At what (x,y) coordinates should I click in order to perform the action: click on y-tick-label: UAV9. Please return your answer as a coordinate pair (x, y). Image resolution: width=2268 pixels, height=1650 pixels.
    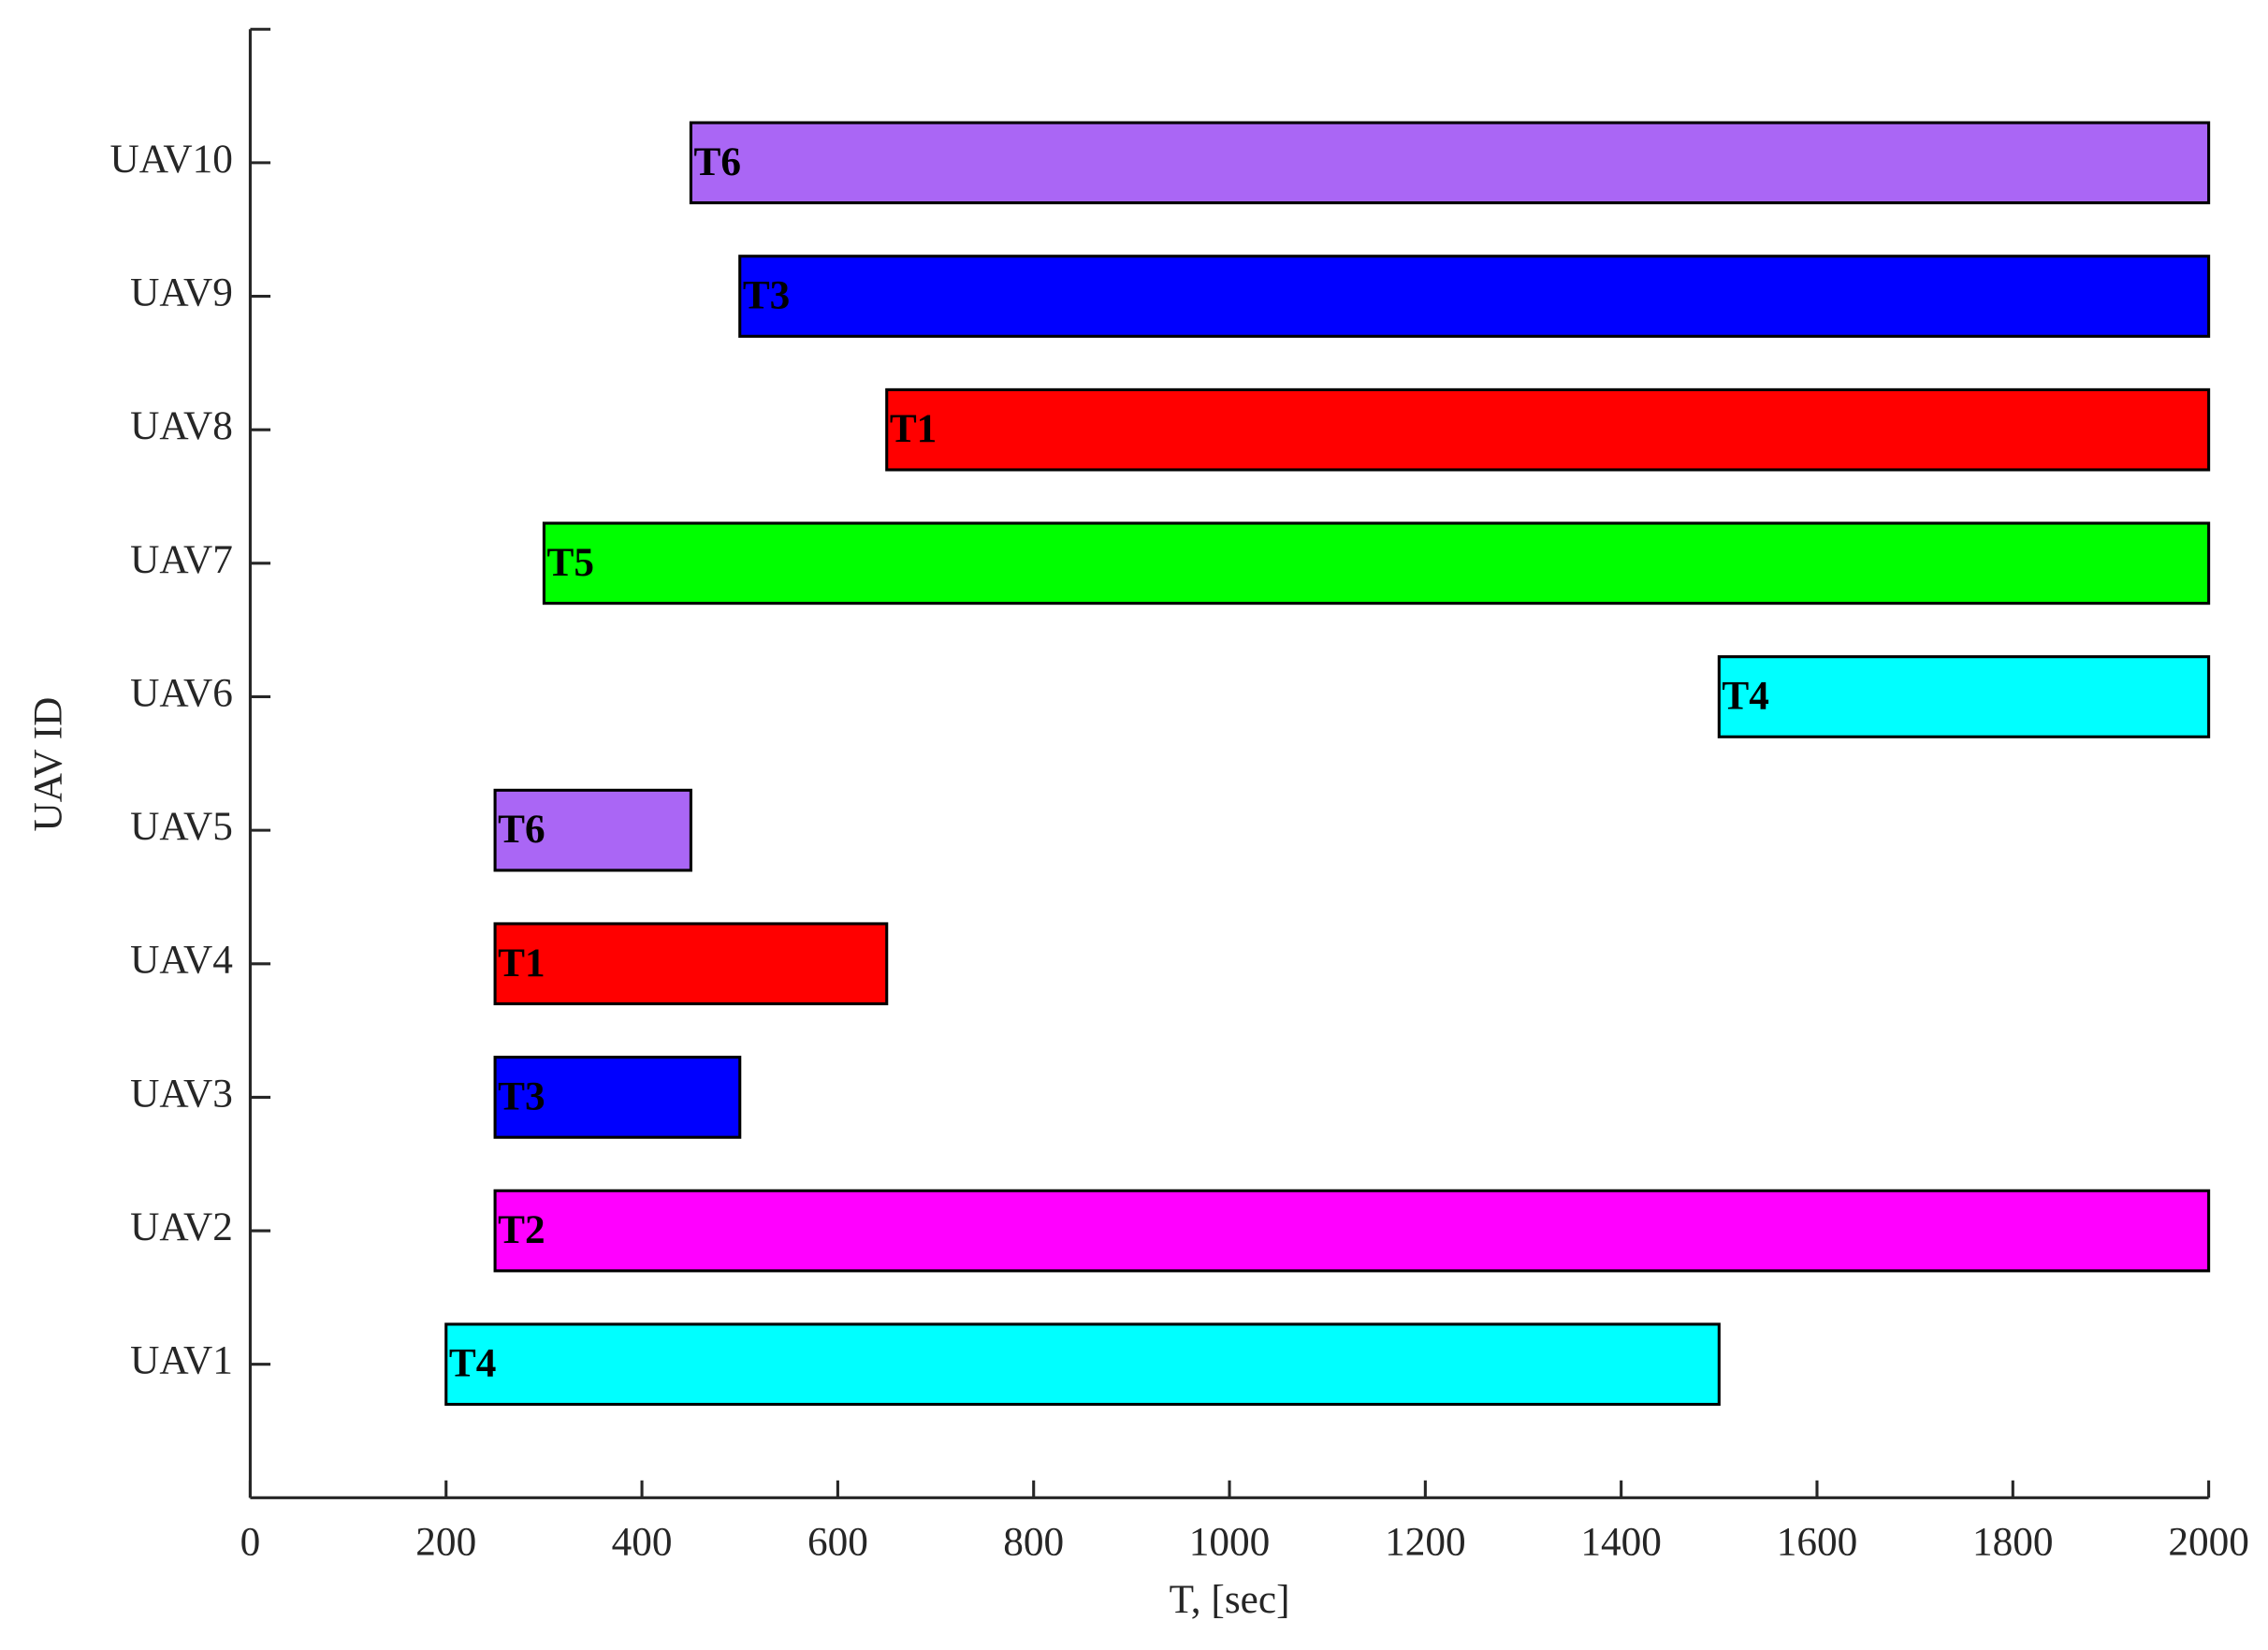
    Looking at the image, I should click on (181, 292).